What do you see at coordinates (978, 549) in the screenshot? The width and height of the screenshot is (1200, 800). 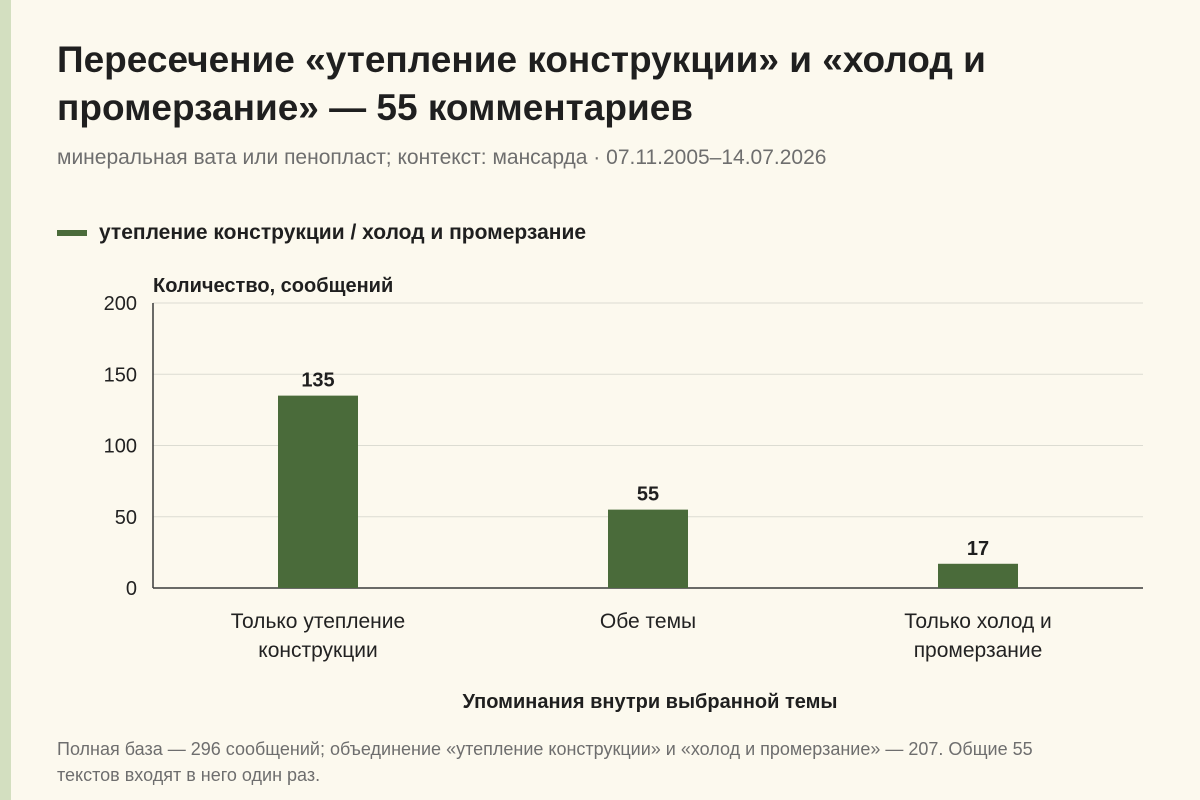 I see `data-label: 17` at bounding box center [978, 549].